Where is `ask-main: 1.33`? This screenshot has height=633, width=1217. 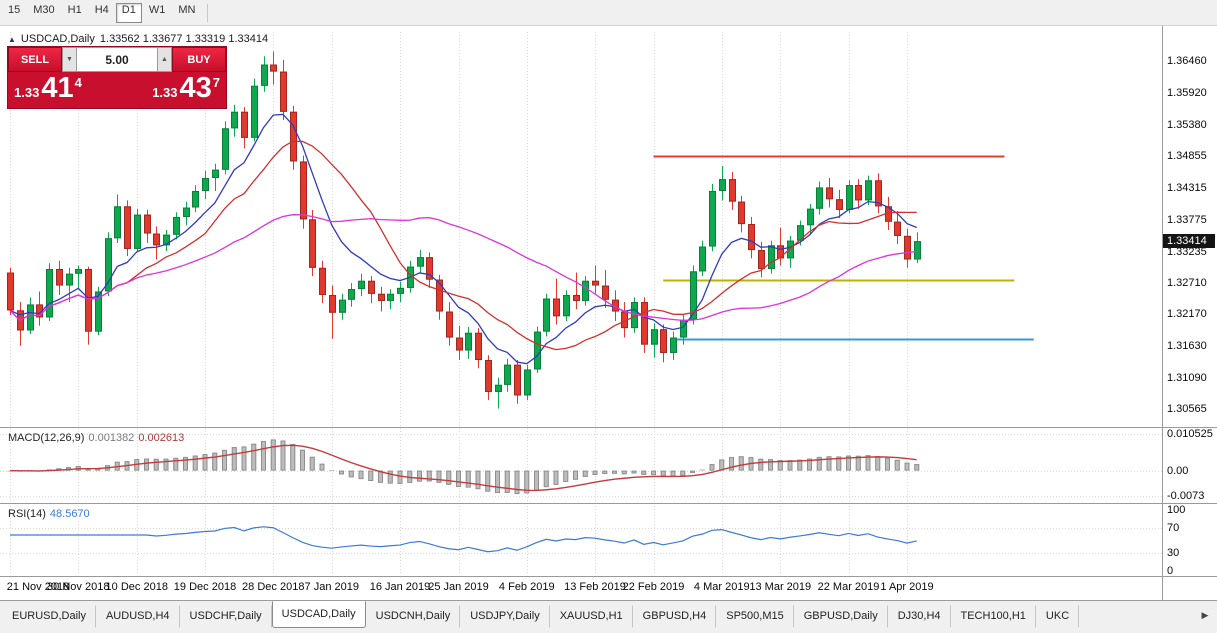 ask-main: 1.33 is located at coordinates (165, 92).